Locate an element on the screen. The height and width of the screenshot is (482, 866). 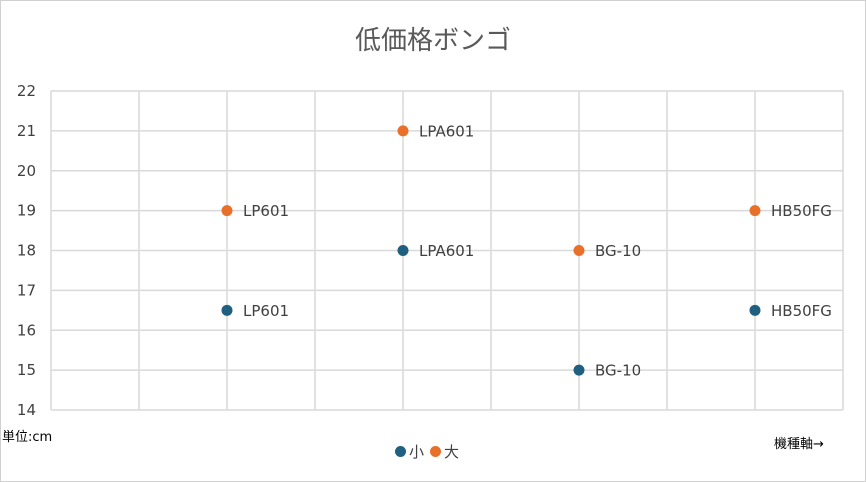
y-tick-labels: 14 15 16 17 18 19 20 21 22 is located at coordinates (26, 250).